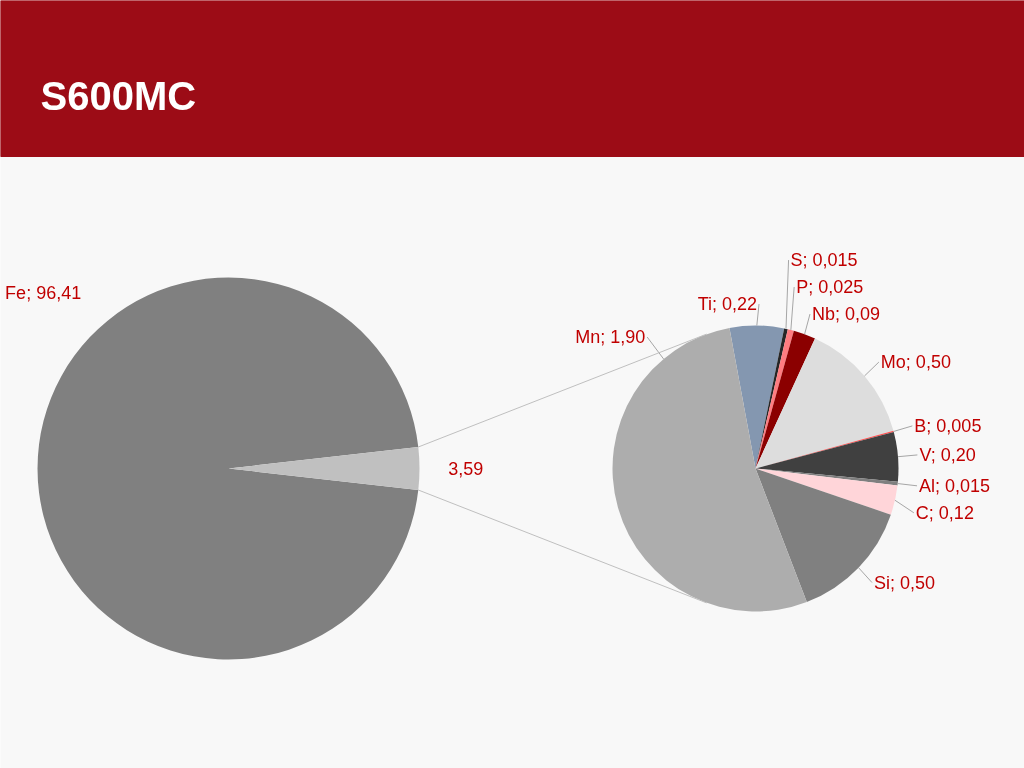 This screenshot has height=768, width=1024. I want to click on slice-label: Mn; 1,90, so click(610, 337).